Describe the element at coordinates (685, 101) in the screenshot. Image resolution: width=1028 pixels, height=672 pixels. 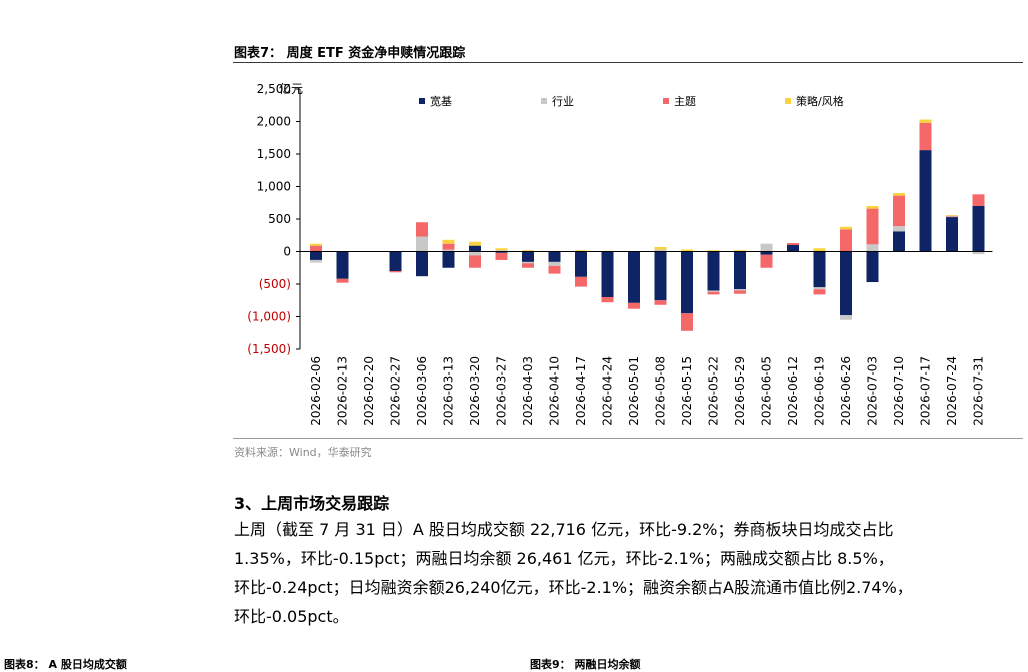
I see `legend-label: 主题` at that location.